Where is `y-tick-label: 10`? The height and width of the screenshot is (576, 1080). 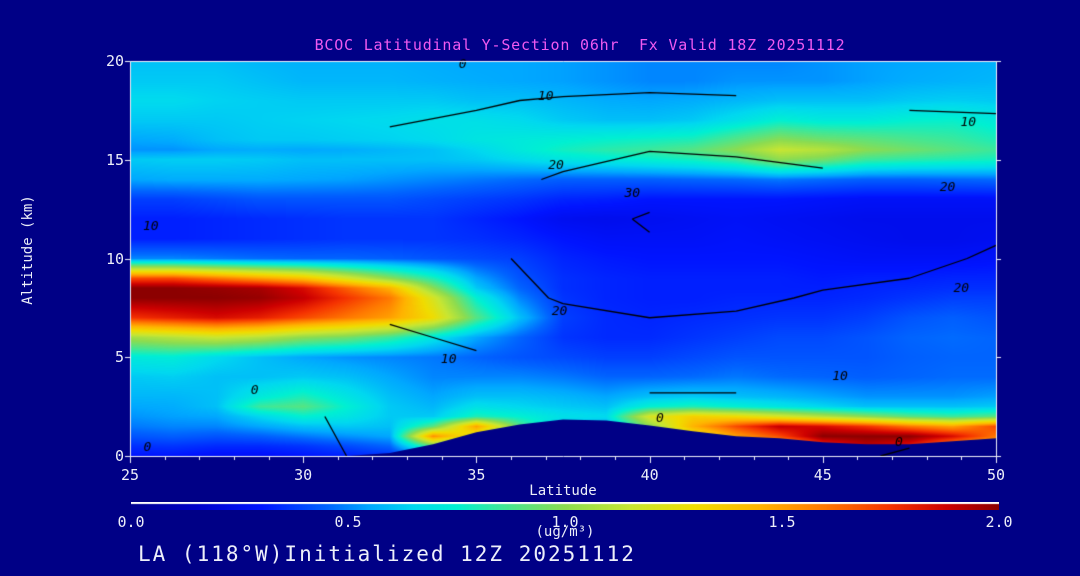 y-tick-label: 10 is located at coordinates (114, 258).